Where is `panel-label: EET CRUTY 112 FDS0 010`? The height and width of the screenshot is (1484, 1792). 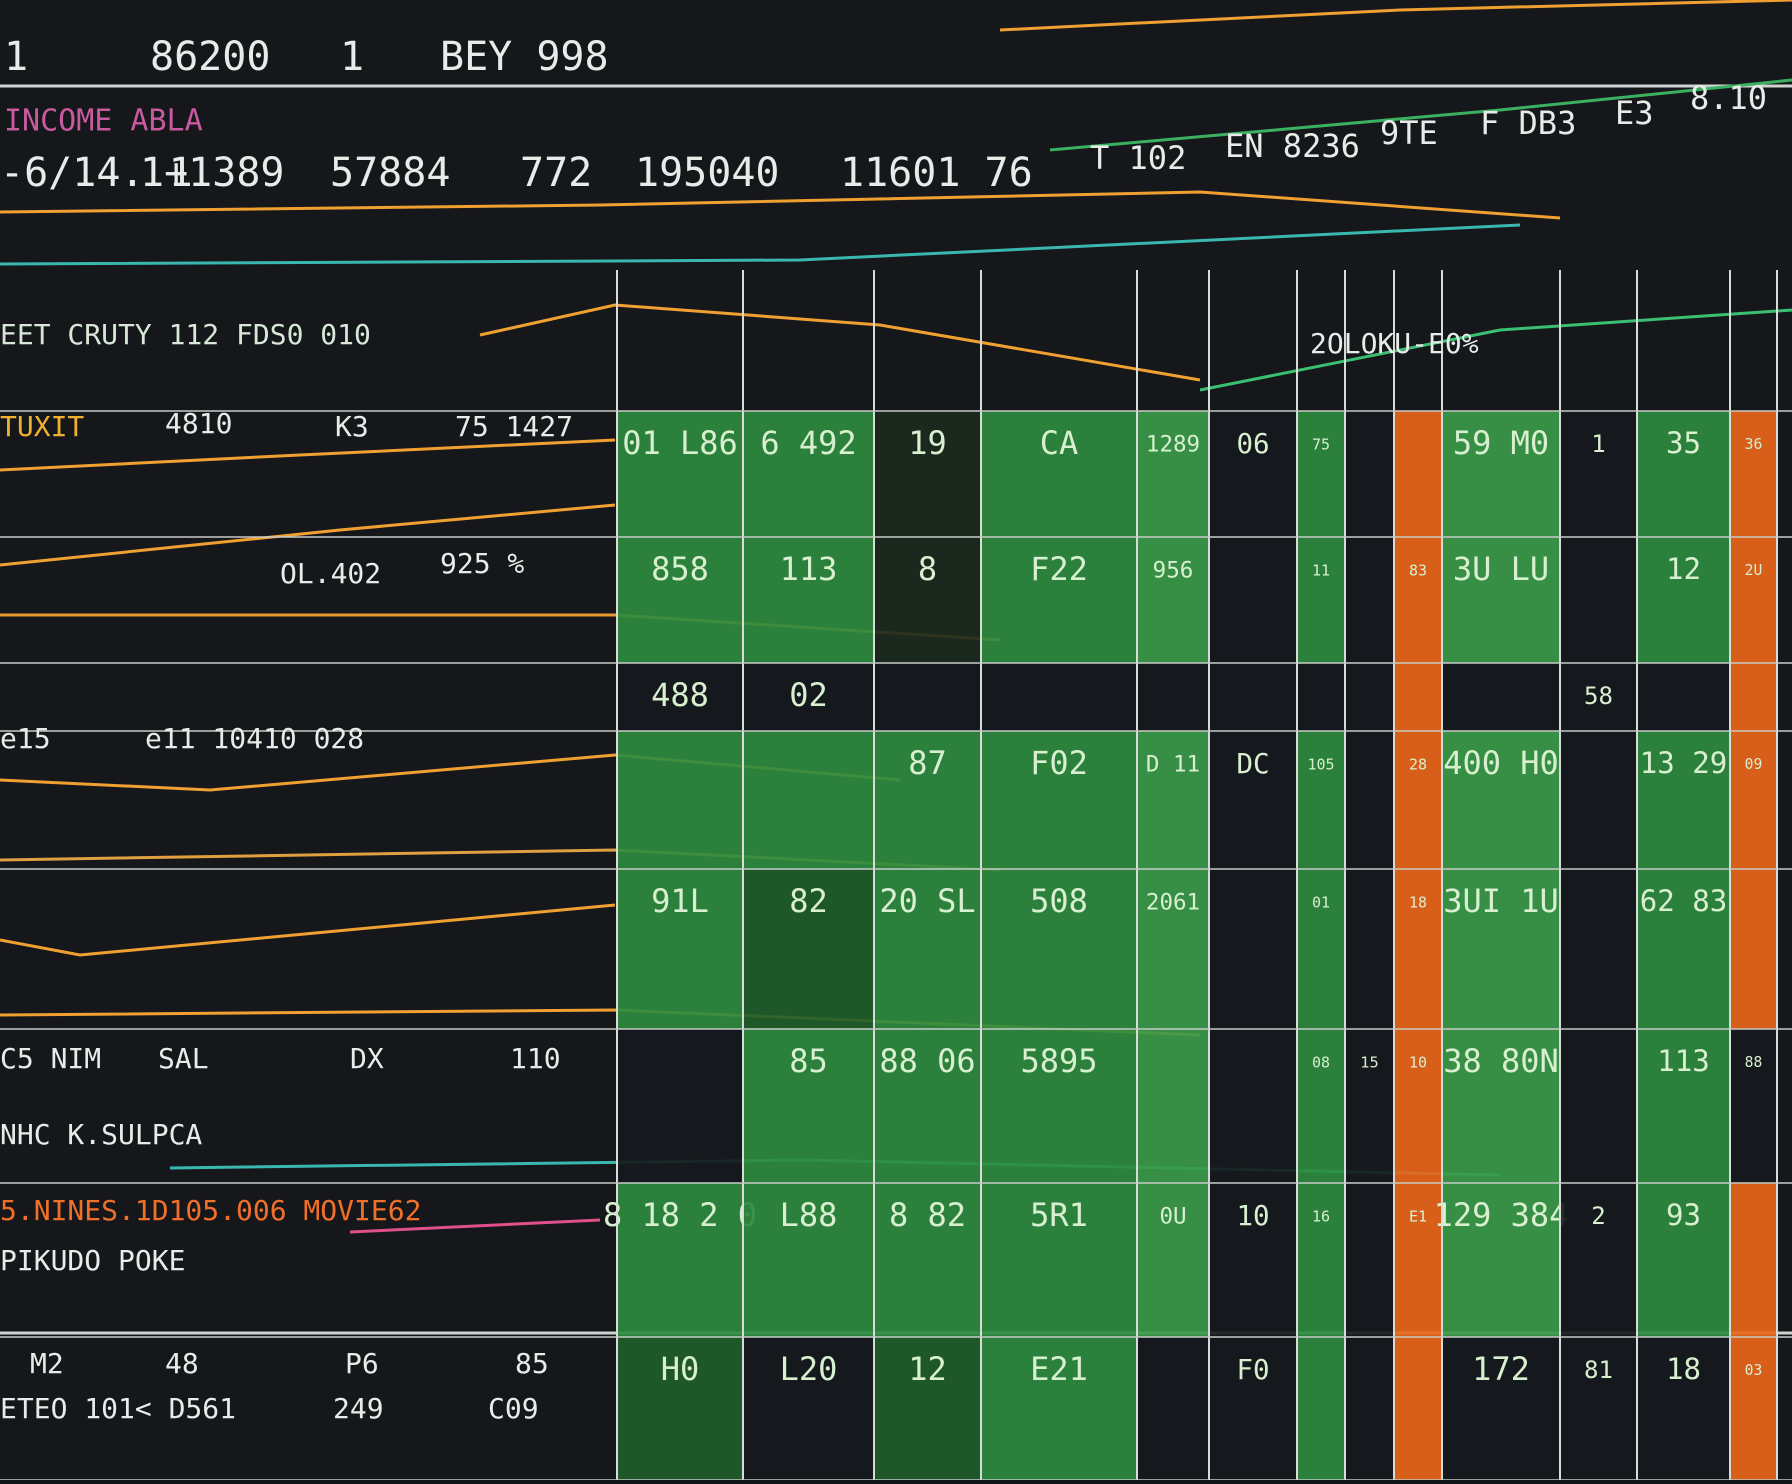 panel-label: EET CRUTY 112 FDS0 010 is located at coordinates (185, 334).